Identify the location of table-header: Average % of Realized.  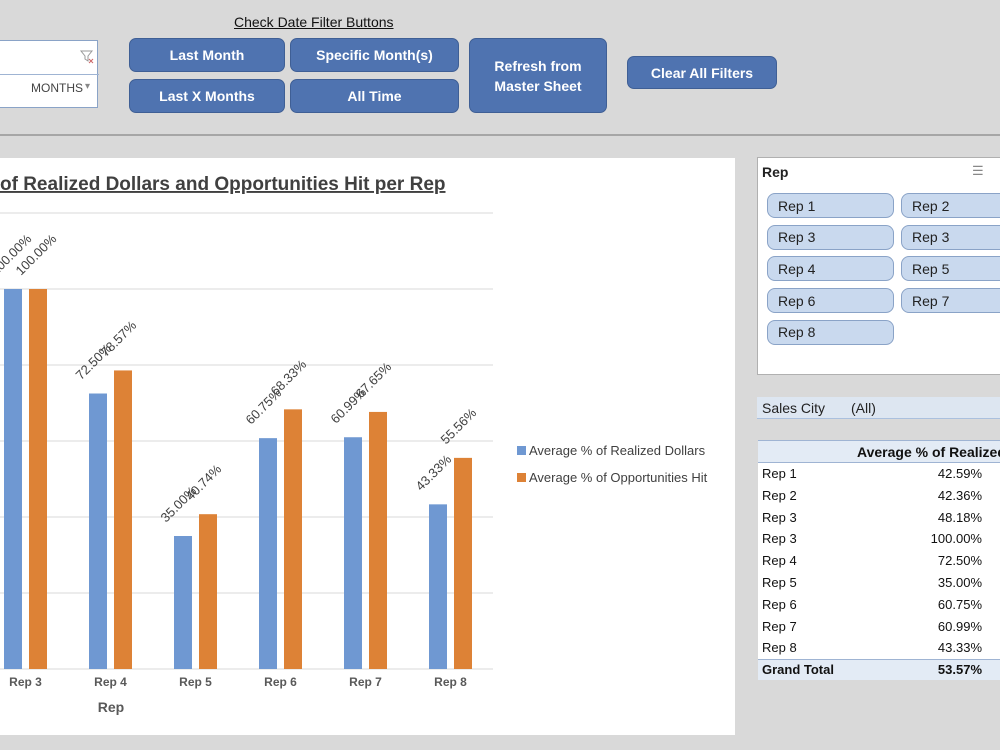
(928, 452).